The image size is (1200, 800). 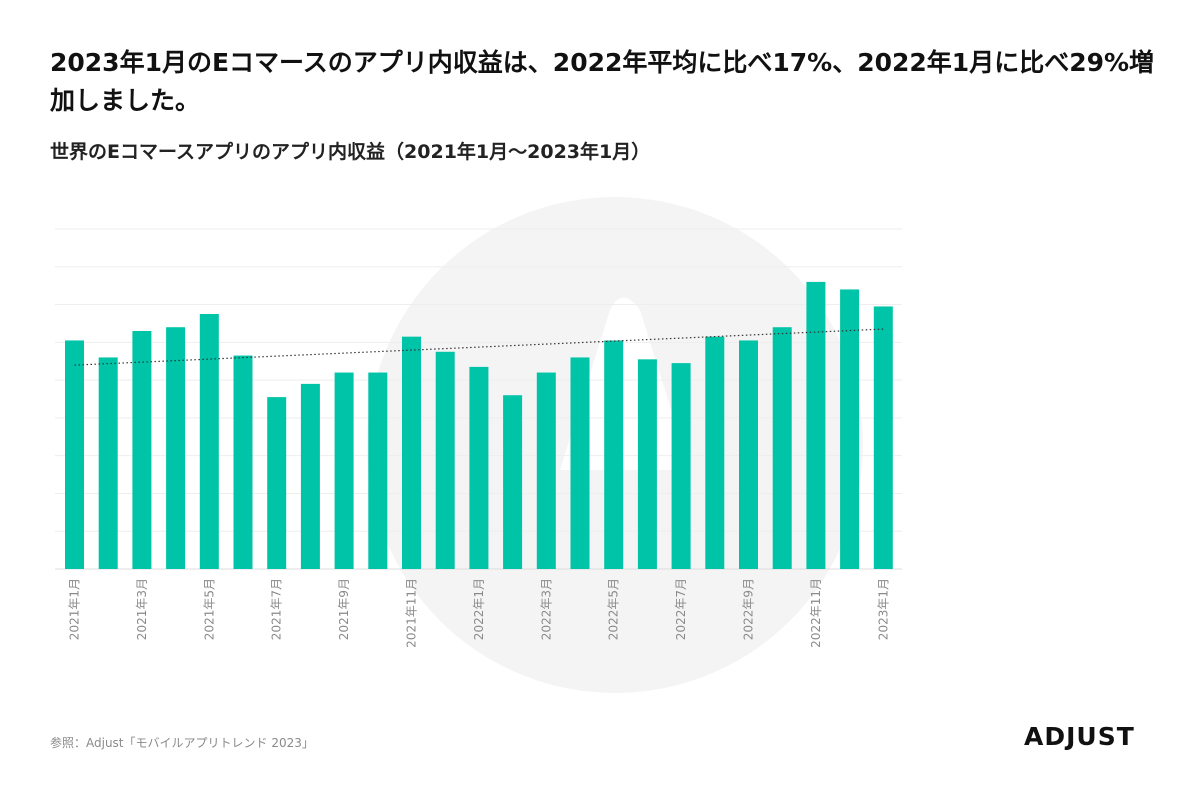 I want to click on trendline, so click(x=479, y=347).